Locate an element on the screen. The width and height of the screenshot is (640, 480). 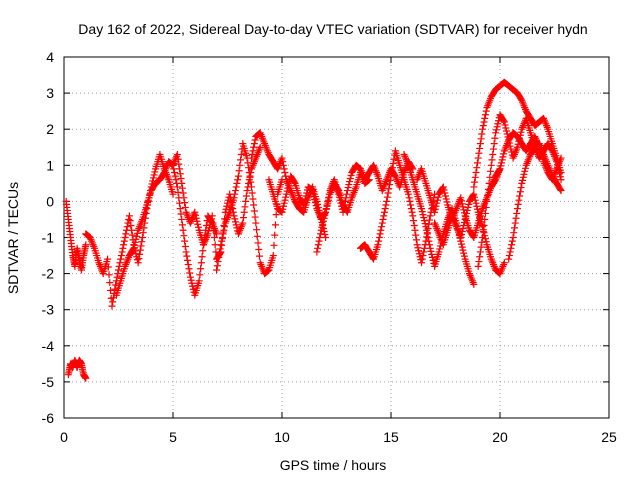
y-tick-label: 0 is located at coordinates (50, 201).